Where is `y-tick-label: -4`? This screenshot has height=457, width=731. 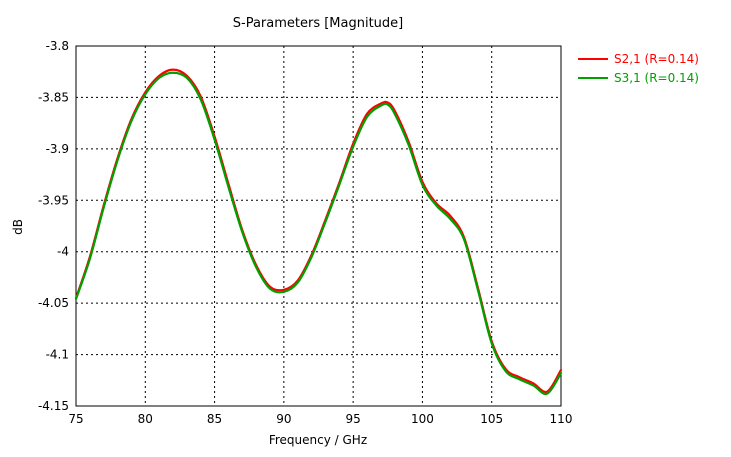 y-tick-label: -4 is located at coordinates (63, 252).